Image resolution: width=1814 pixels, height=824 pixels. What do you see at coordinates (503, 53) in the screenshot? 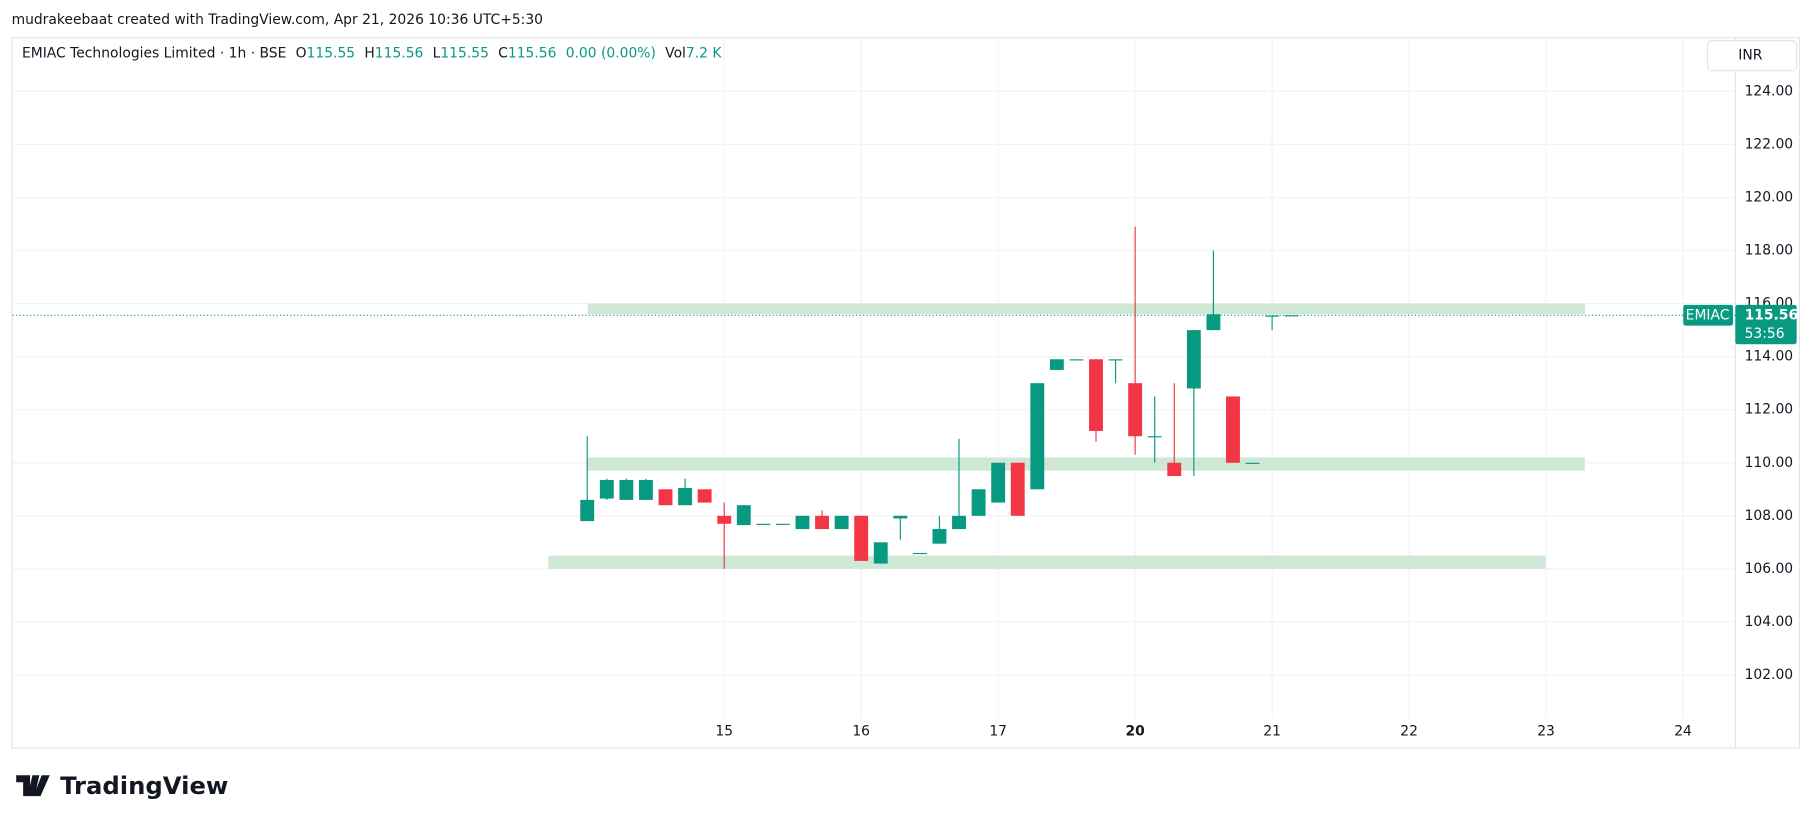
I see `legend-text: C` at bounding box center [503, 53].